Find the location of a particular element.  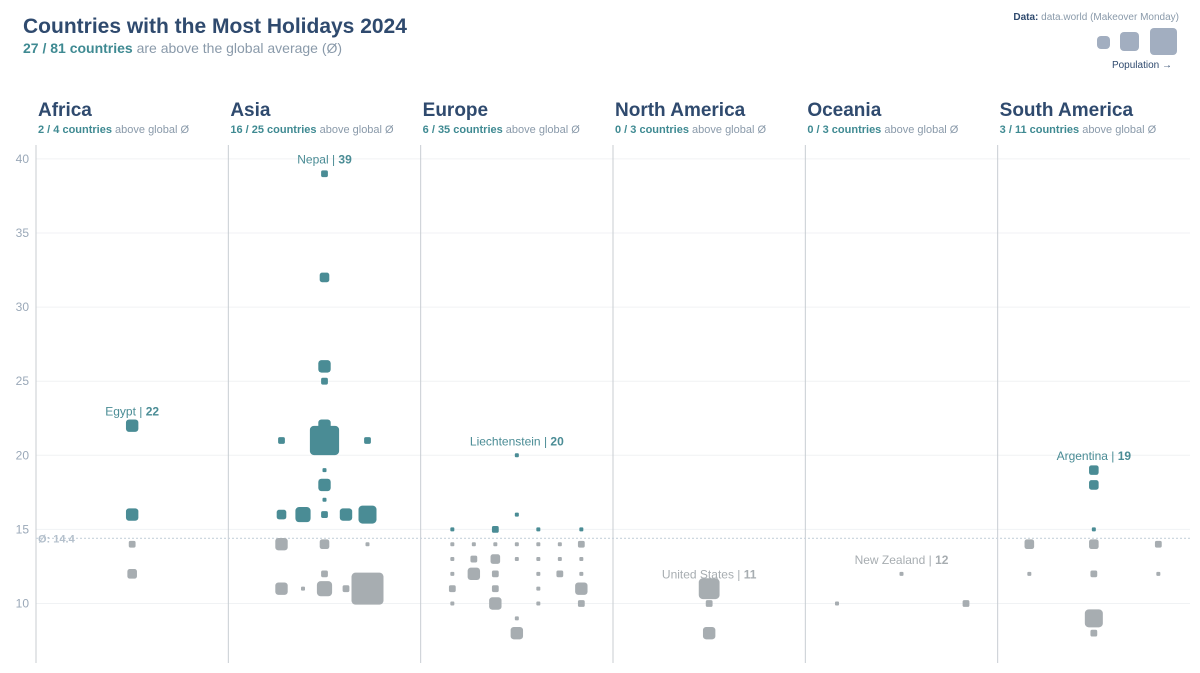

legend-square-large is located at coordinates (1163, 41).